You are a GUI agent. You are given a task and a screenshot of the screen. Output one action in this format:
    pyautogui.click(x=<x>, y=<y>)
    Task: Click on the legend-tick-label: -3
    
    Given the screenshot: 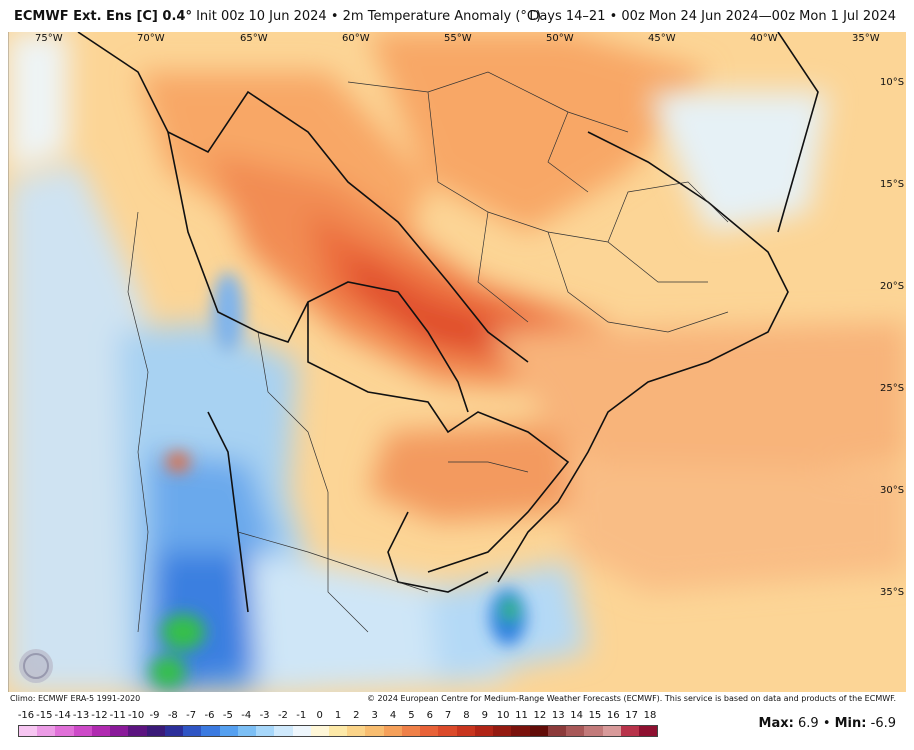 What is the action you would take?
    pyautogui.click(x=264, y=715)
    